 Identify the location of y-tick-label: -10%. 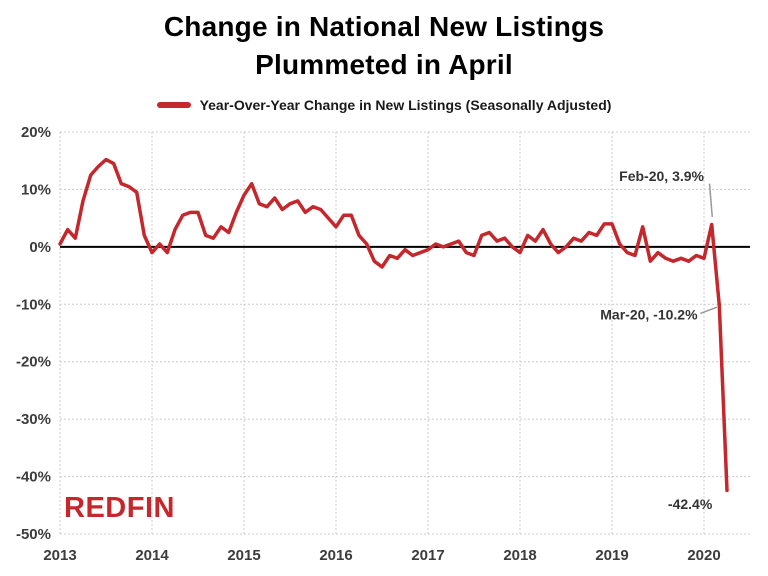
(33, 304).